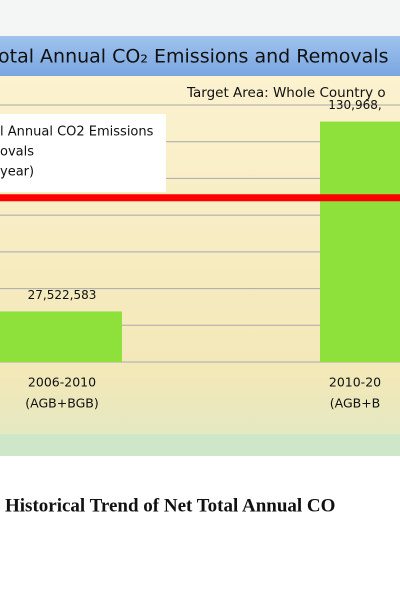 The width and height of the screenshot is (400, 600). Describe the element at coordinates (83, 153) in the screenshot. I see `legend-box` at that location.